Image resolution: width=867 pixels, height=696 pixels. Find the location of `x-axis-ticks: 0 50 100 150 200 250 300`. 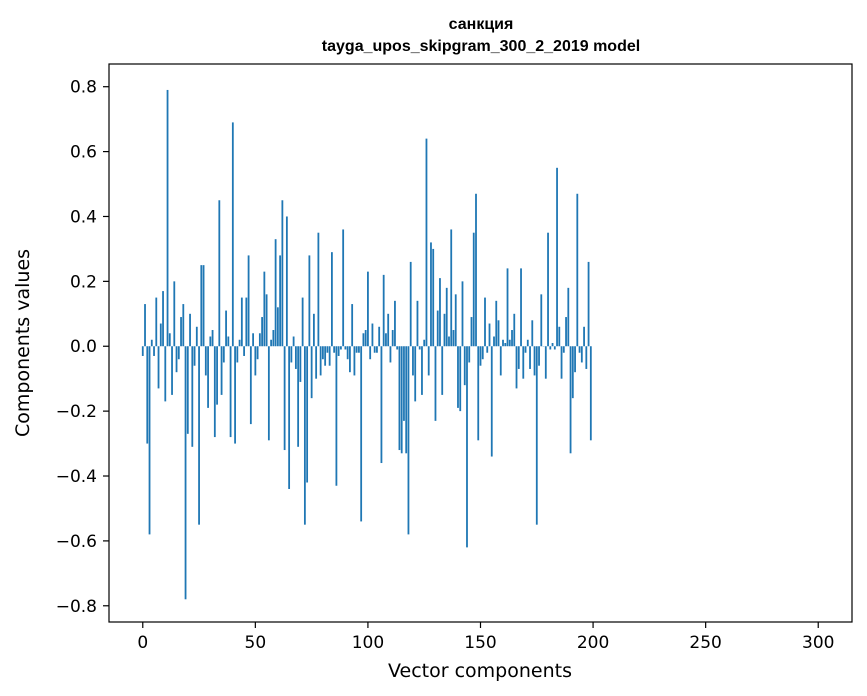

x-axis-ticks: 0 50 100 150 200 250 300 is located at coordinates (485, 637).